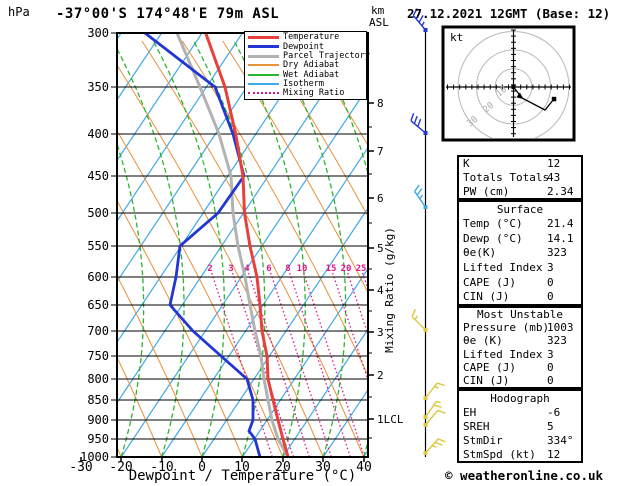  I want to click on table-row: Temp (°C) 21.4, so click(520, 223).